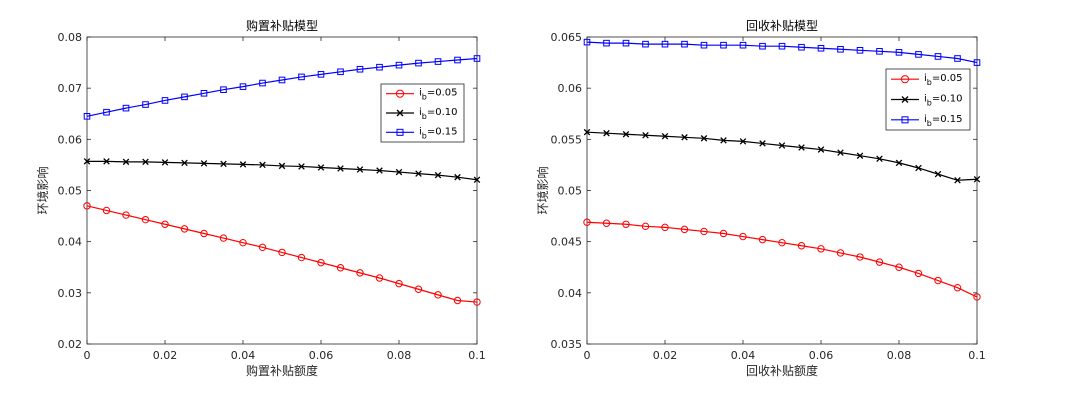 This screenshot has width=1080, height=406. I want to click on y-tick-label: 0.07, so click(70, 88).